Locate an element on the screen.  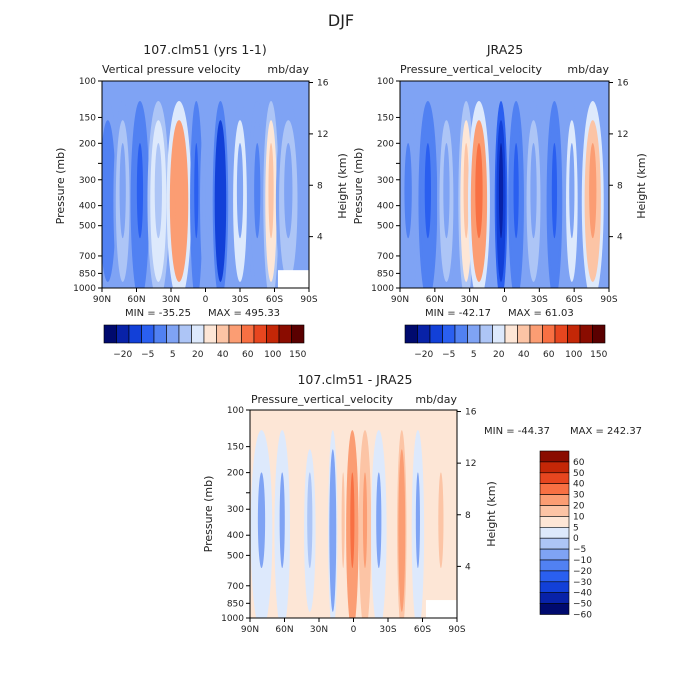
colorbar-label: 50 is located at coordinates (579, 474).